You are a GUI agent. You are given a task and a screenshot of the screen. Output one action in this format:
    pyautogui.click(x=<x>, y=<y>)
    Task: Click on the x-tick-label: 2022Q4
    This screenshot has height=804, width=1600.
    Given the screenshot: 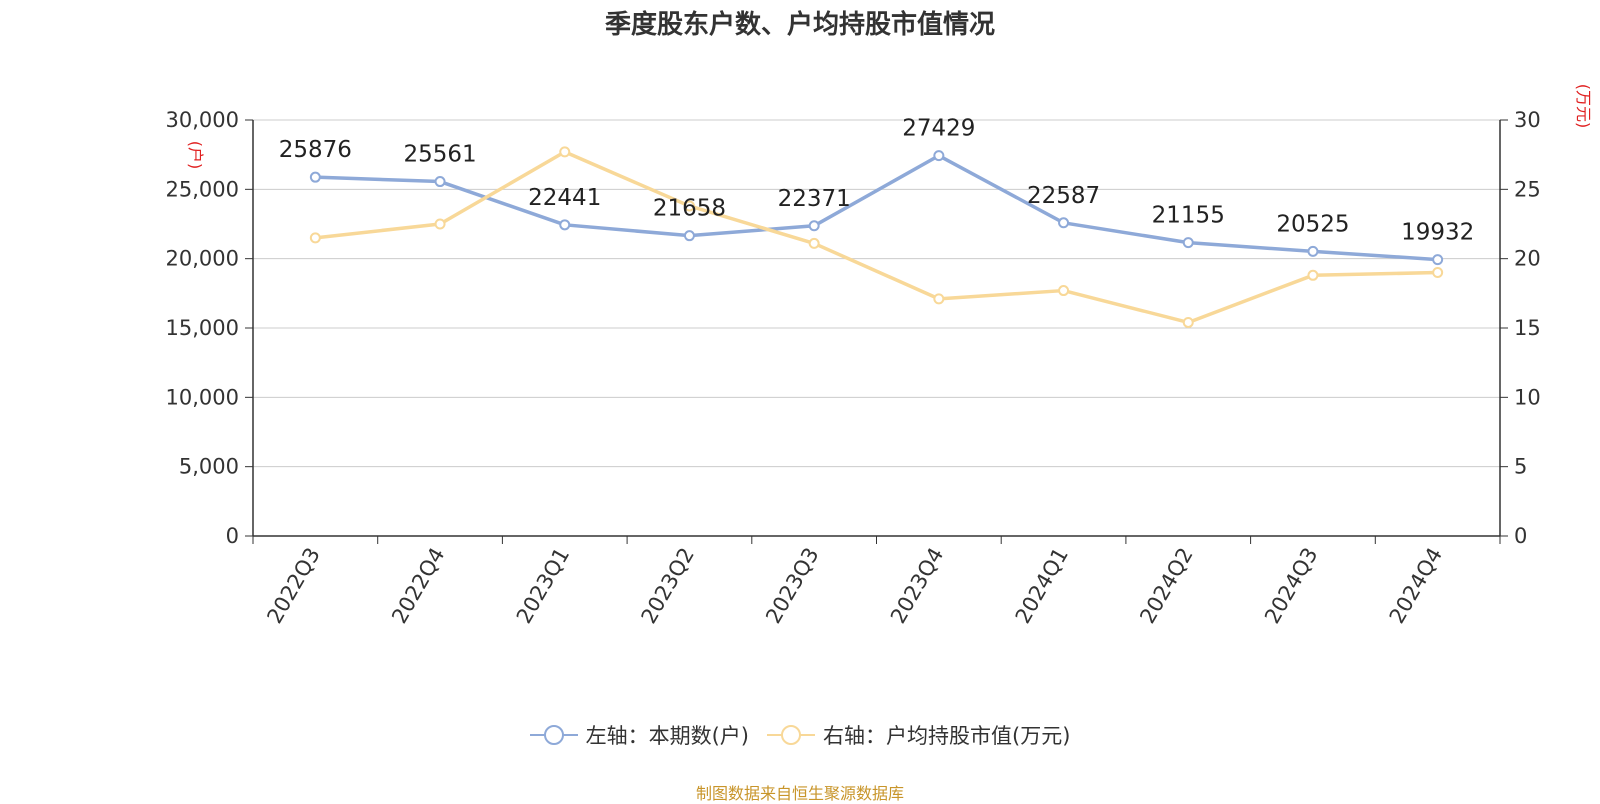 What is the action you would take?
    pyautogui.click(x=418, y=586)
    